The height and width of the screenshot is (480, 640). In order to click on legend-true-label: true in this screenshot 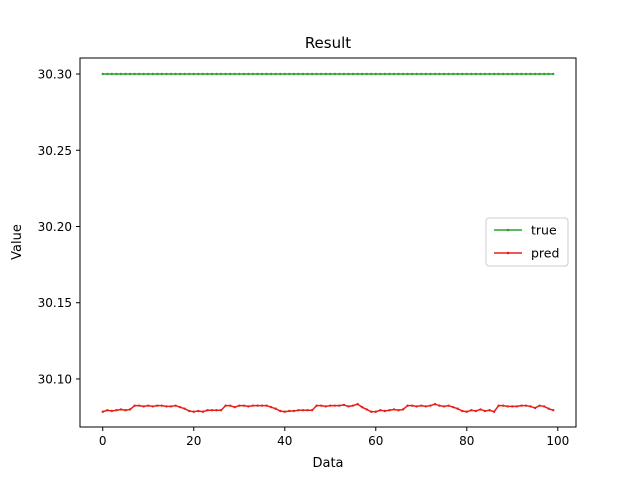, I will do `click(544, 230)`.